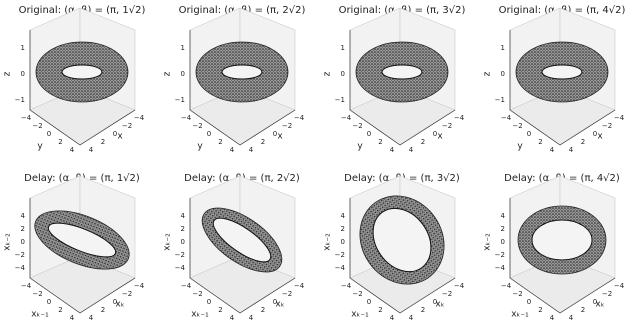 The image size is (640, 336). What do you see at coordinates (119, 305) in the screenshot?
I see `x-axis-label: xₖ` at bounding box center [119, 305].